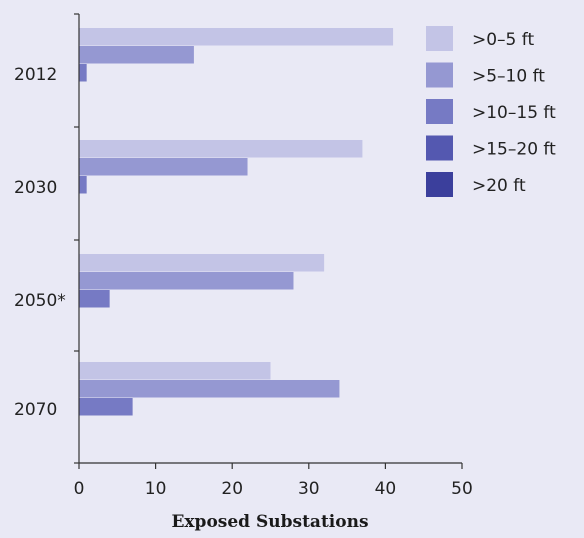 Image resolution: width=584 pixels, height=538 pixels. I want to click on legend-label-4: >15–20 ft, so click(514, 150).